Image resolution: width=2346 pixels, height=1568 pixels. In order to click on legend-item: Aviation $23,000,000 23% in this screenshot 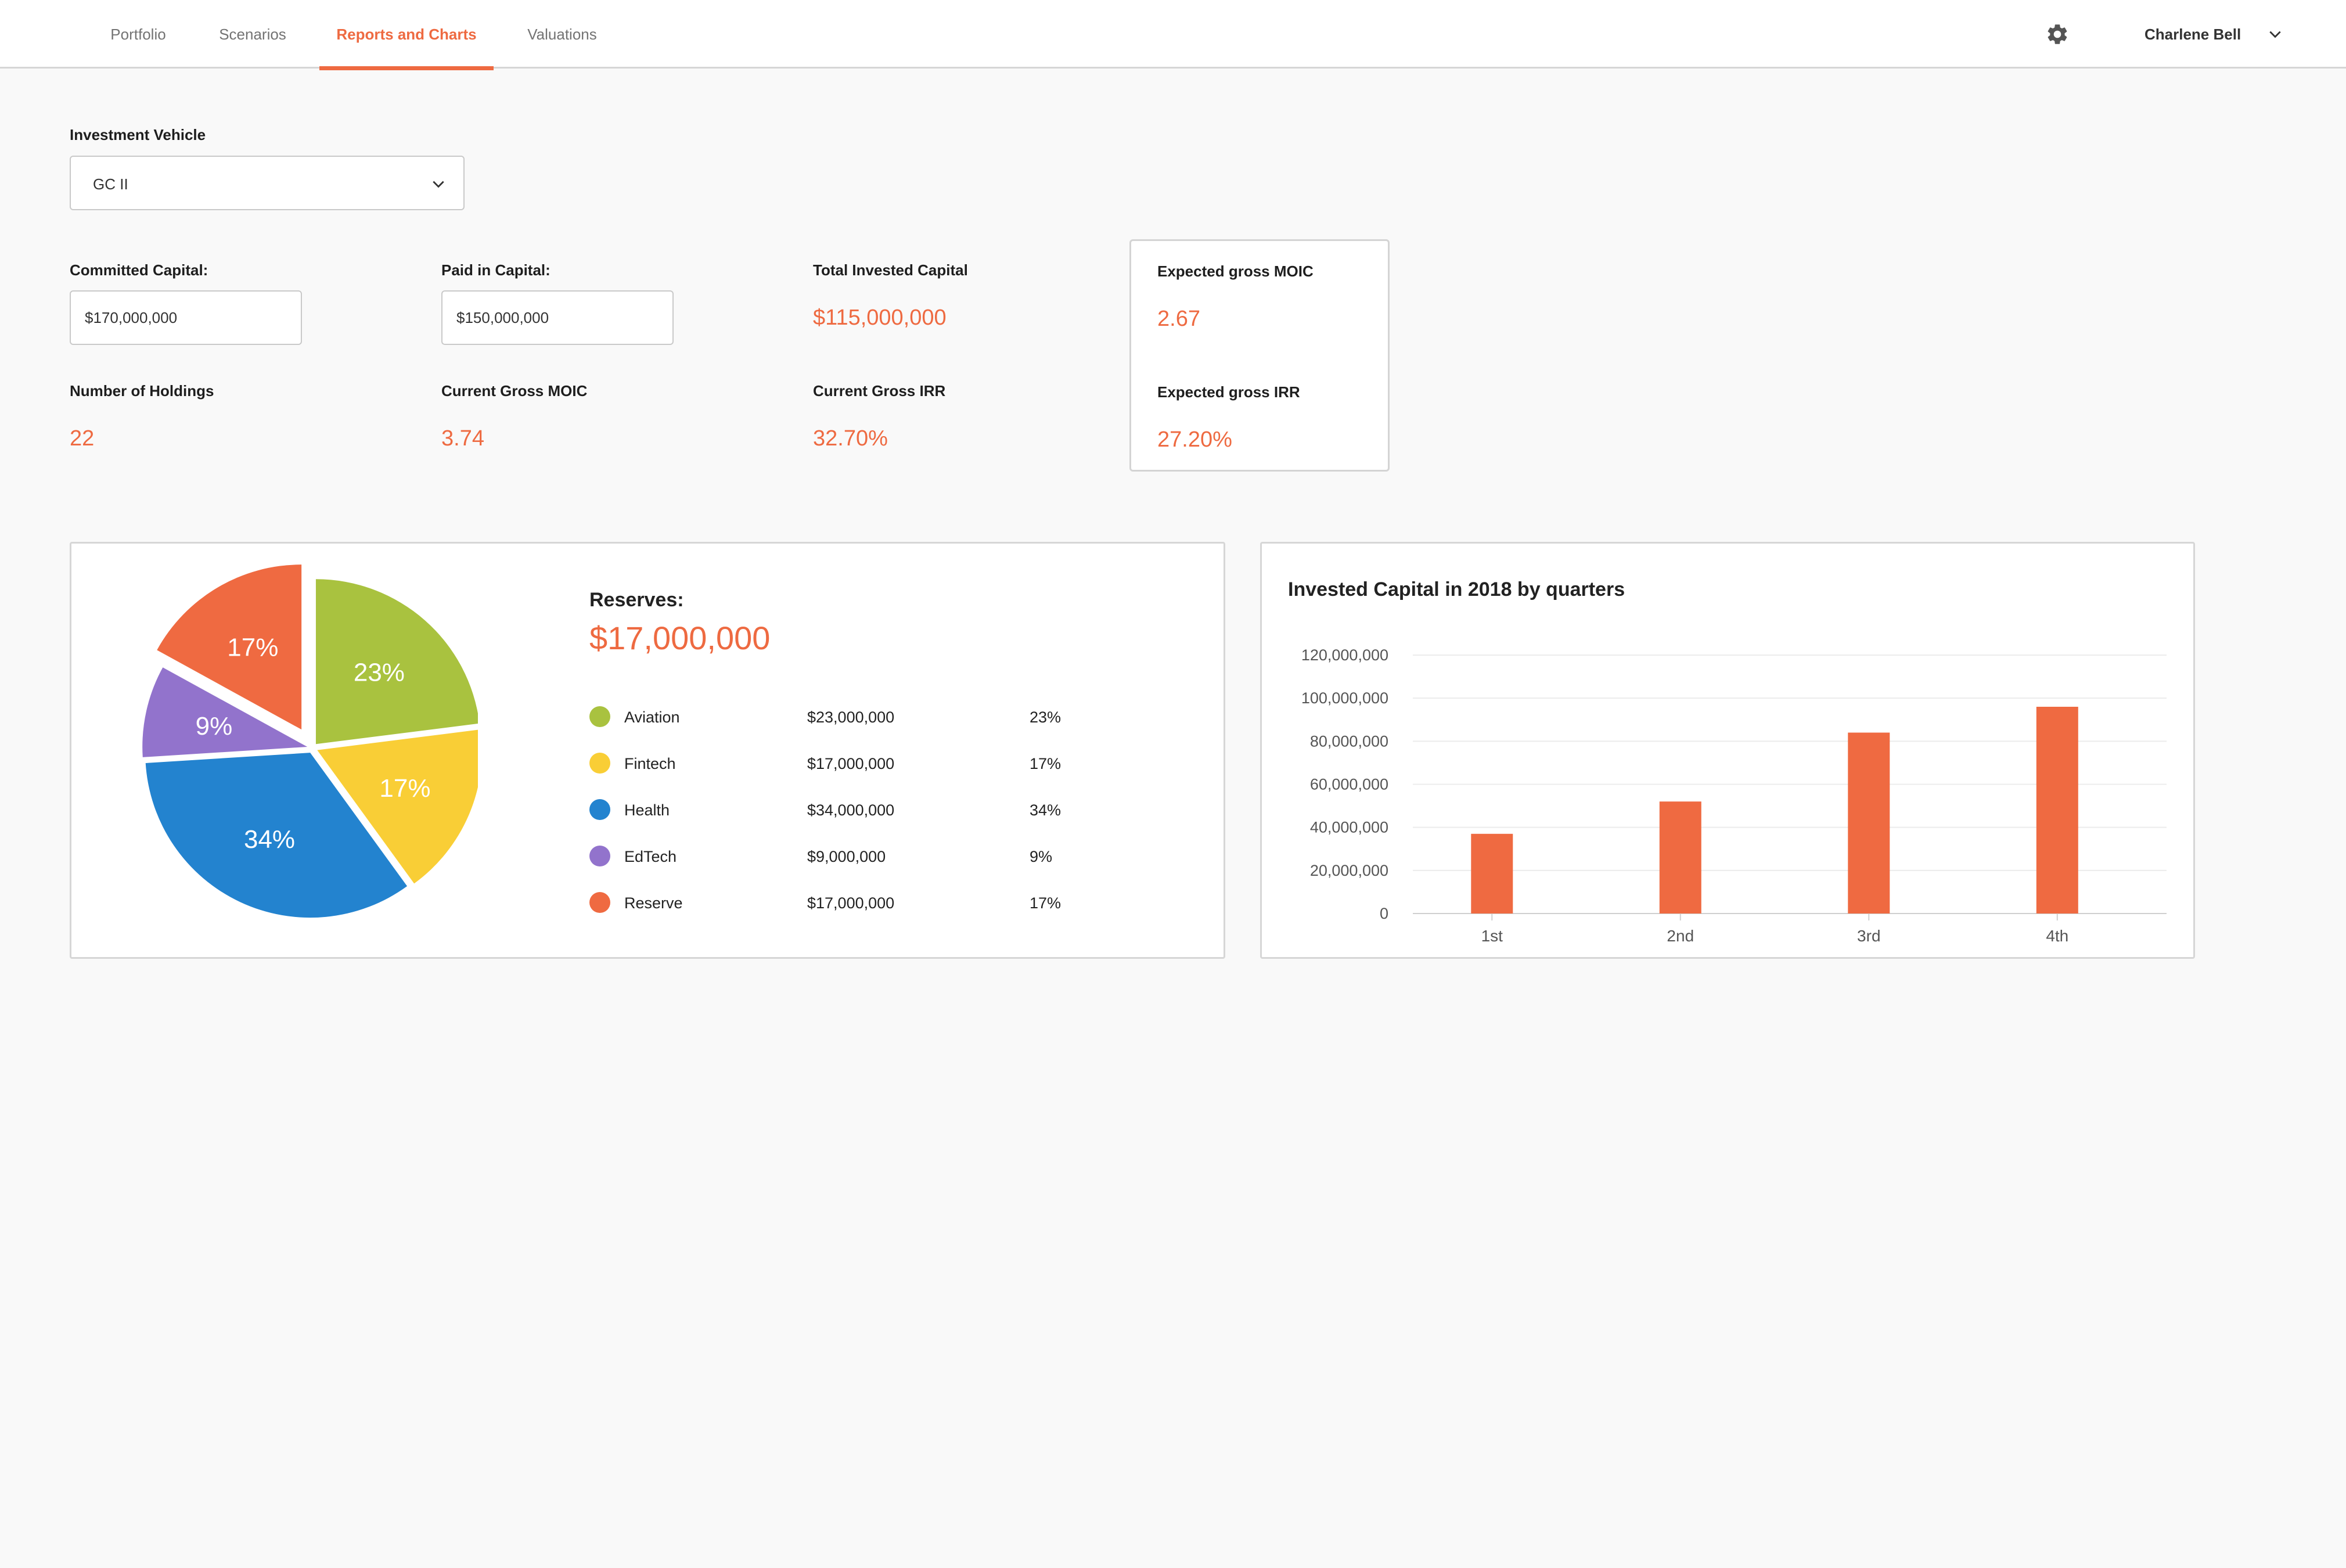, I will do `click(850, 717)`.